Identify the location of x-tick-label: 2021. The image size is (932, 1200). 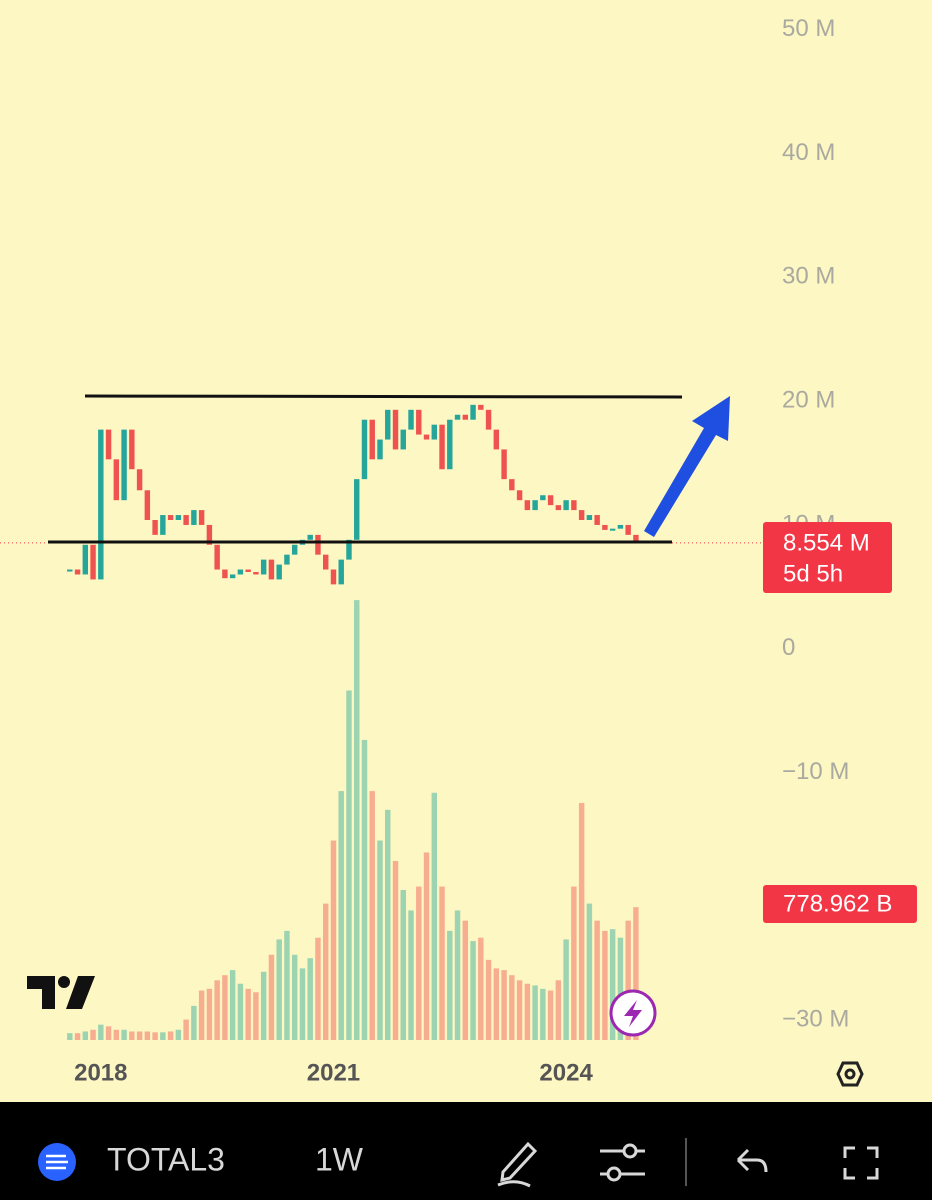
(333, 1072).